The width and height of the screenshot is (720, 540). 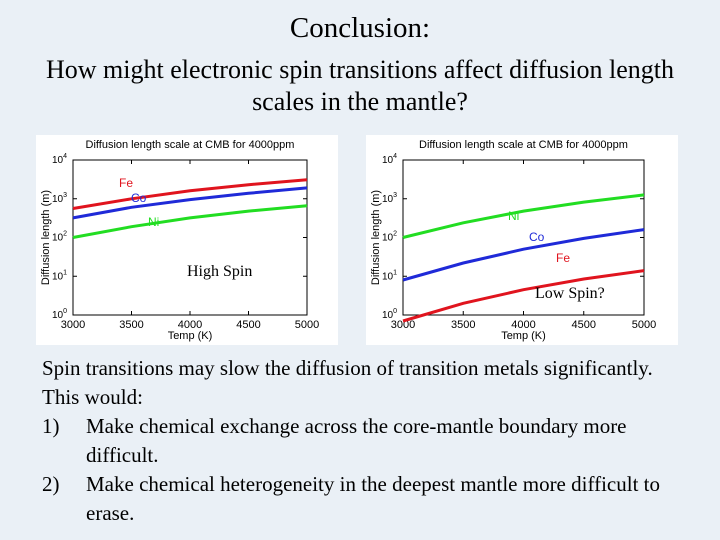 What do you see at coordinates (59, 275) in the screenshot?
I see `left-chart-ytick-label-1: 10¹` at bounding box center [59, 275].